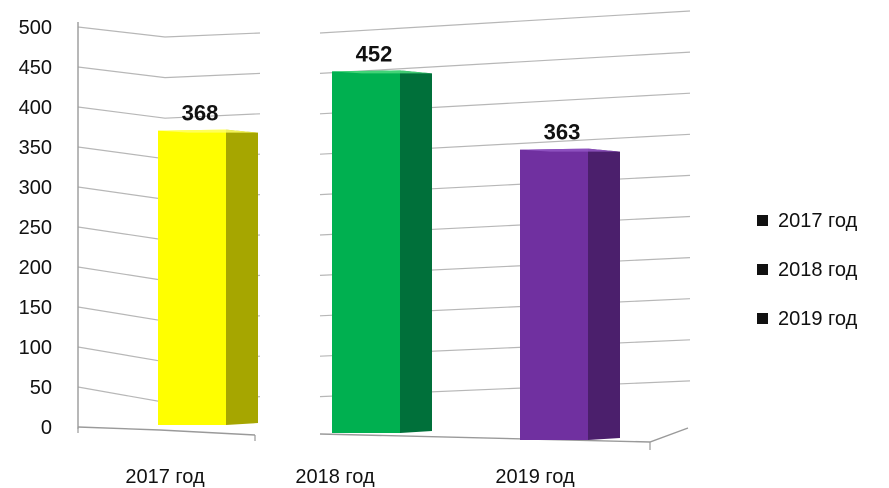 The width and height of the screenshot is (889, 488). What do you see at coordinates (165, 477) in the screenshot?
I see `x-tick-label: 2017 год` at bounding box center [165, 477].